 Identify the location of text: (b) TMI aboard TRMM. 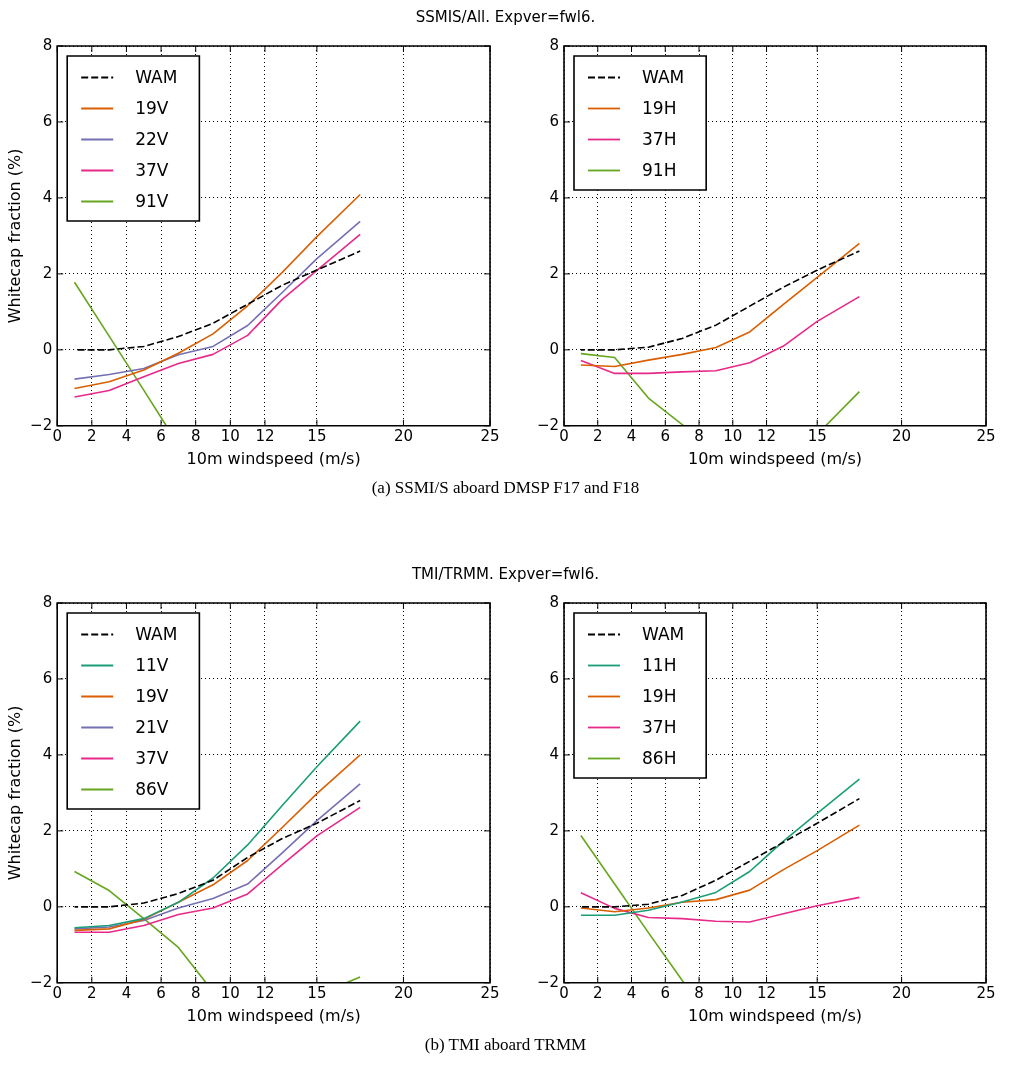
(505, 1045).